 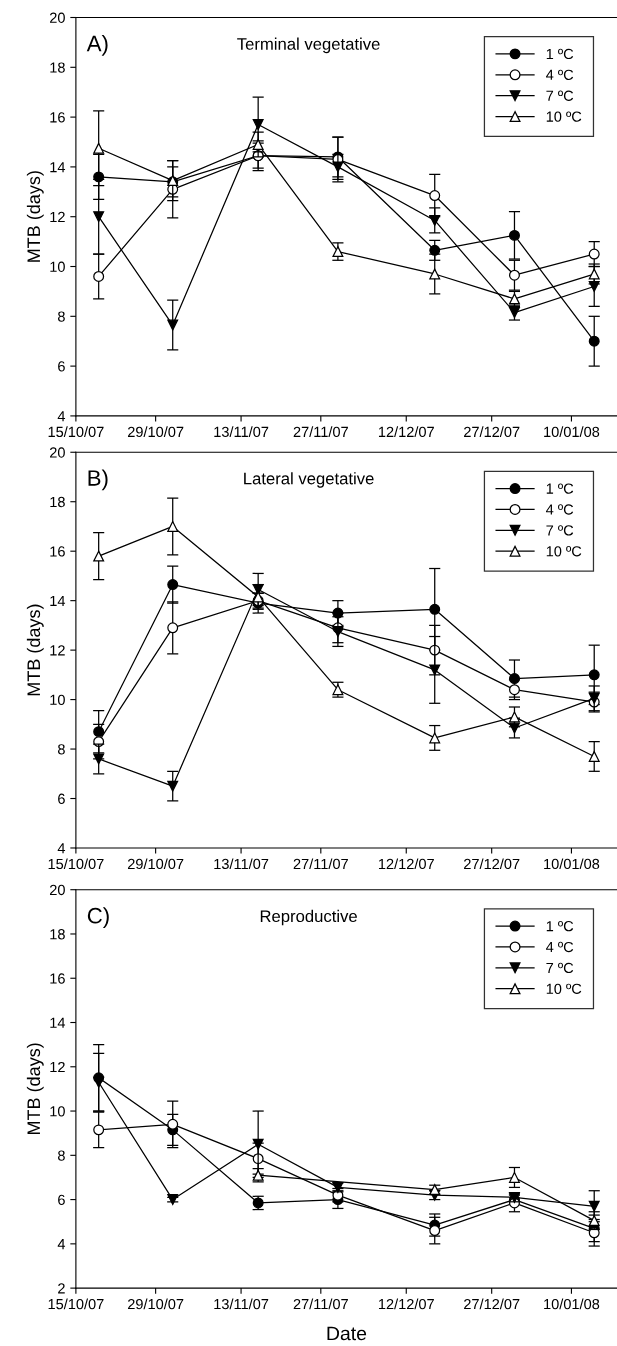 I want to click on annotation: C), so click(x=98, y=917).